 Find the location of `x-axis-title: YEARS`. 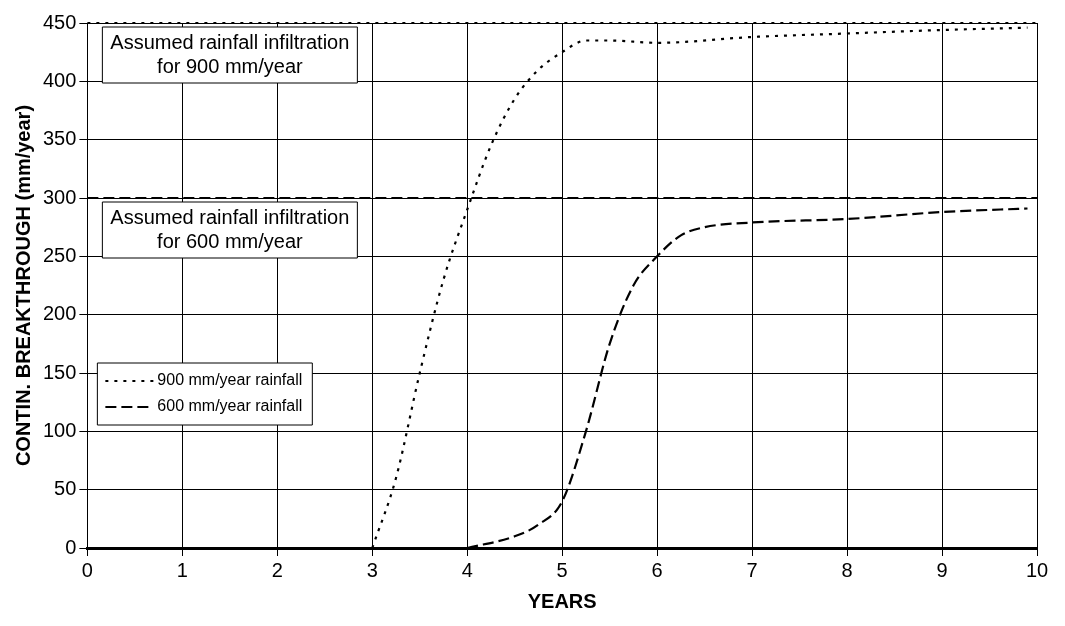

x-axis-title: YEARS is located at coordinates (562, 600).